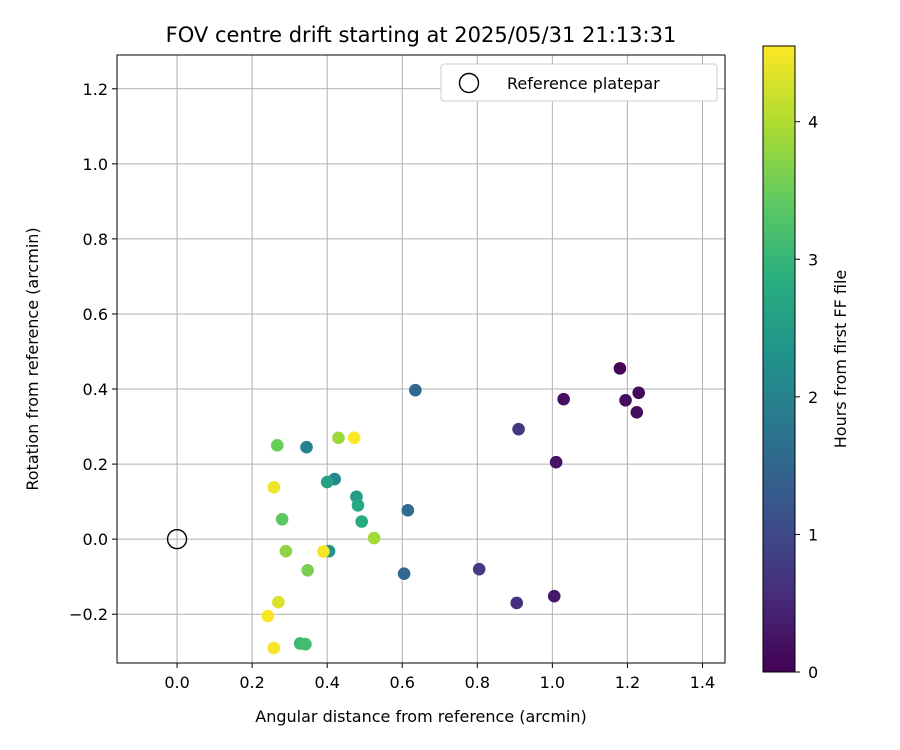  Describe the element at coordinates (702, 682) in the screenshot. I see `x-tick-label: 1.4` at that location.